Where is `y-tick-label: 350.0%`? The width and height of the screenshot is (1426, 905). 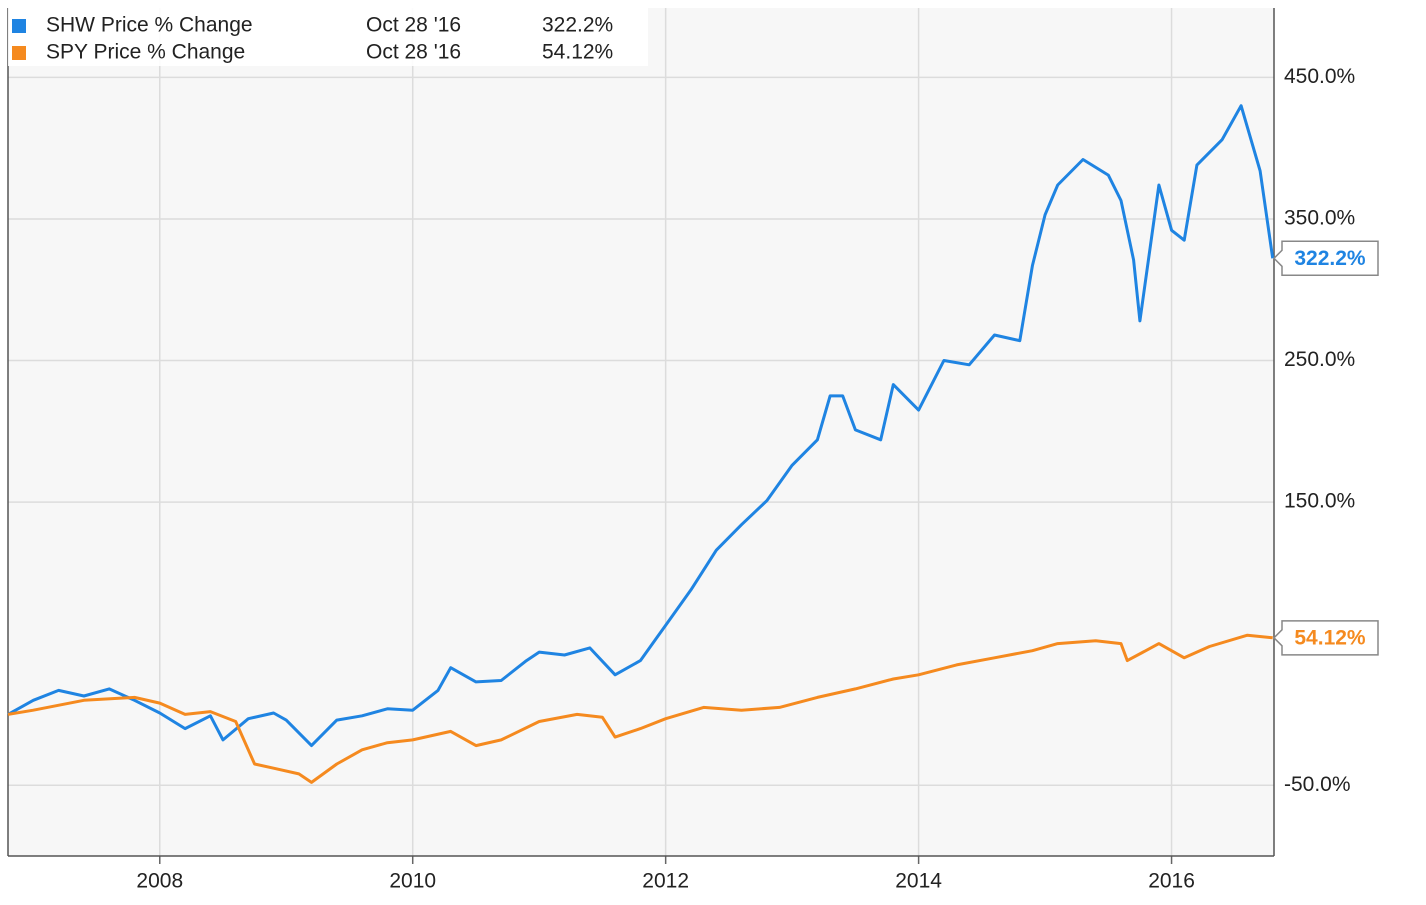
y-tick-label: 350.0% is located at coordinates (1319, 217).